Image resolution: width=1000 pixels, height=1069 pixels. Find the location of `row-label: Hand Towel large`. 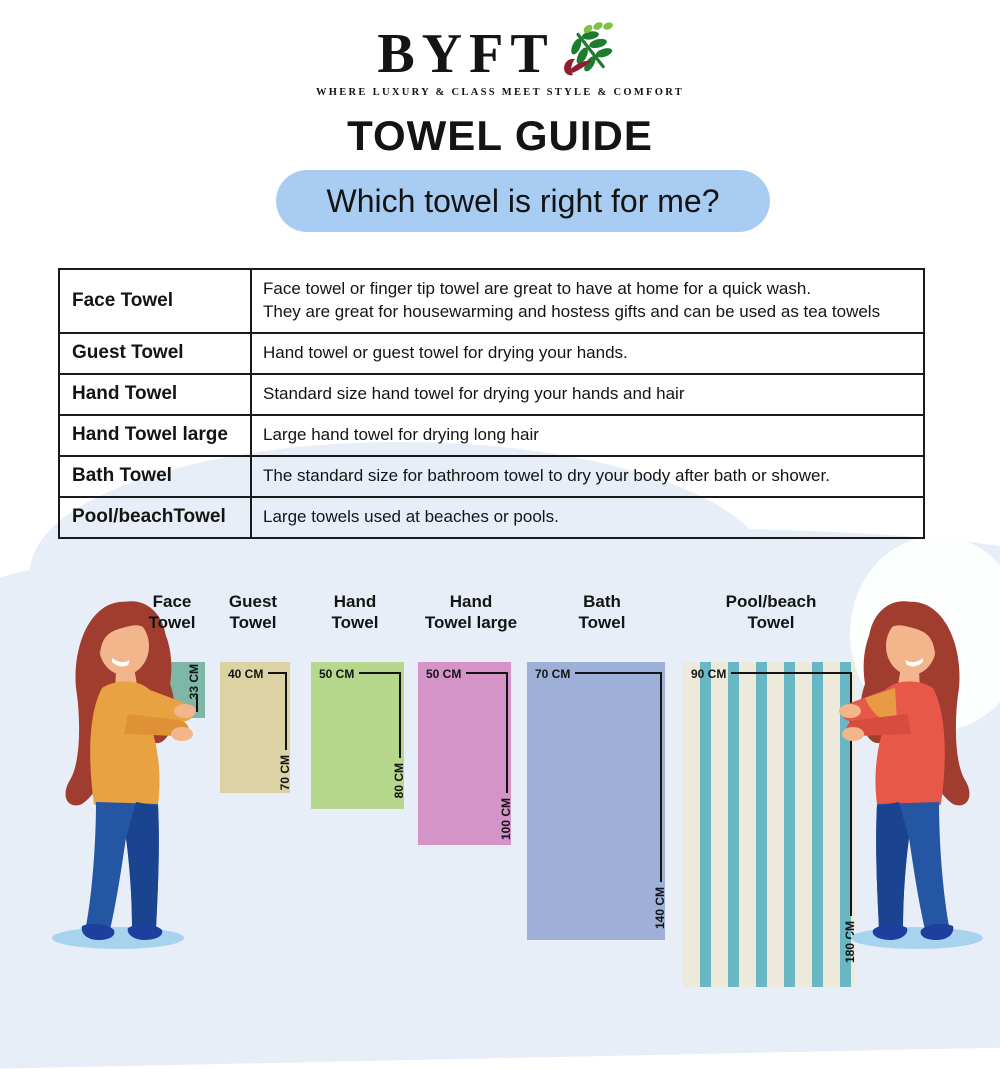

row-label: Hand Towel large is located at coordinates (155, 435).